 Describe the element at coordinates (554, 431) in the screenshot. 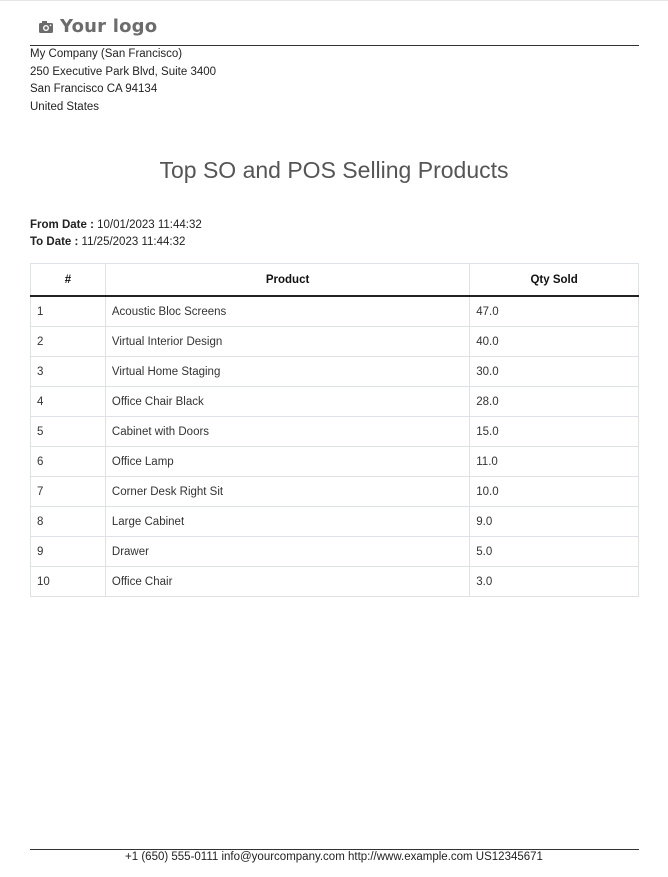

I see `row-qty: 15.0` at that location.